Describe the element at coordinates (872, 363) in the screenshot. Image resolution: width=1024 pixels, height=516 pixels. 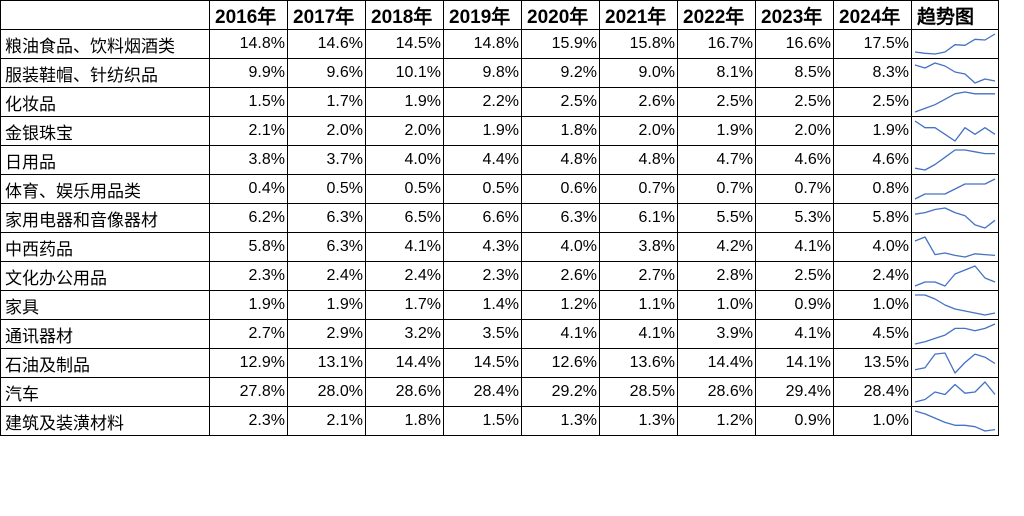
I see `value-cell: 13.5%` at that location.